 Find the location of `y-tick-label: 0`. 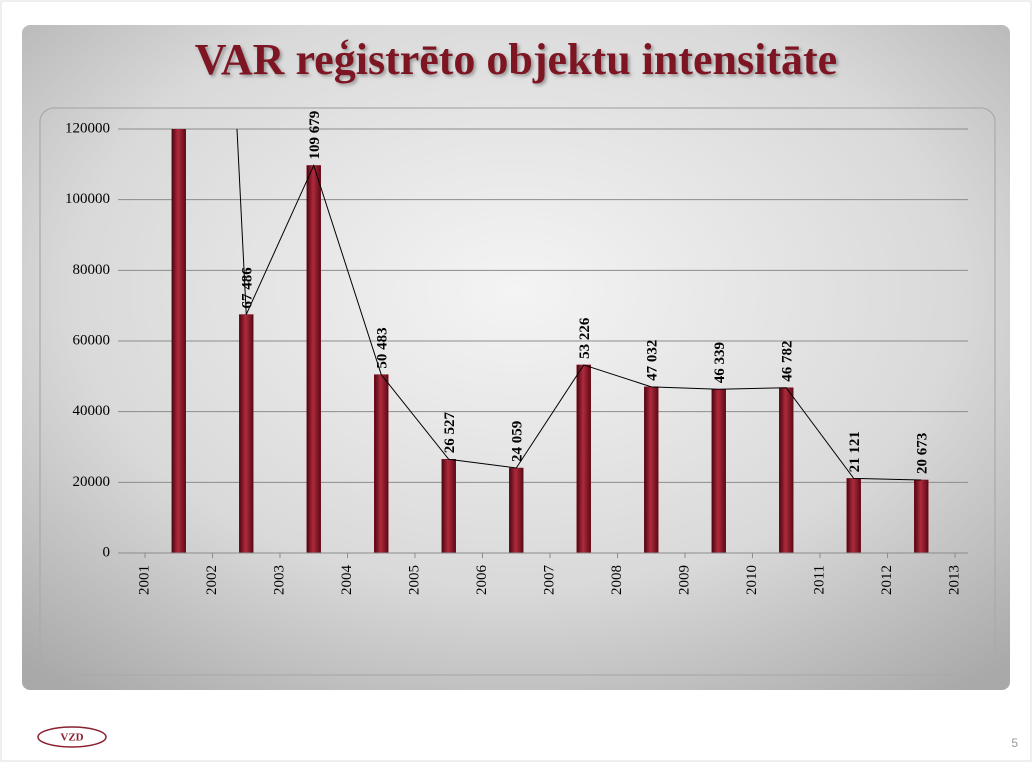

y-tick-label: 0 is located at coordinates (107, 552).